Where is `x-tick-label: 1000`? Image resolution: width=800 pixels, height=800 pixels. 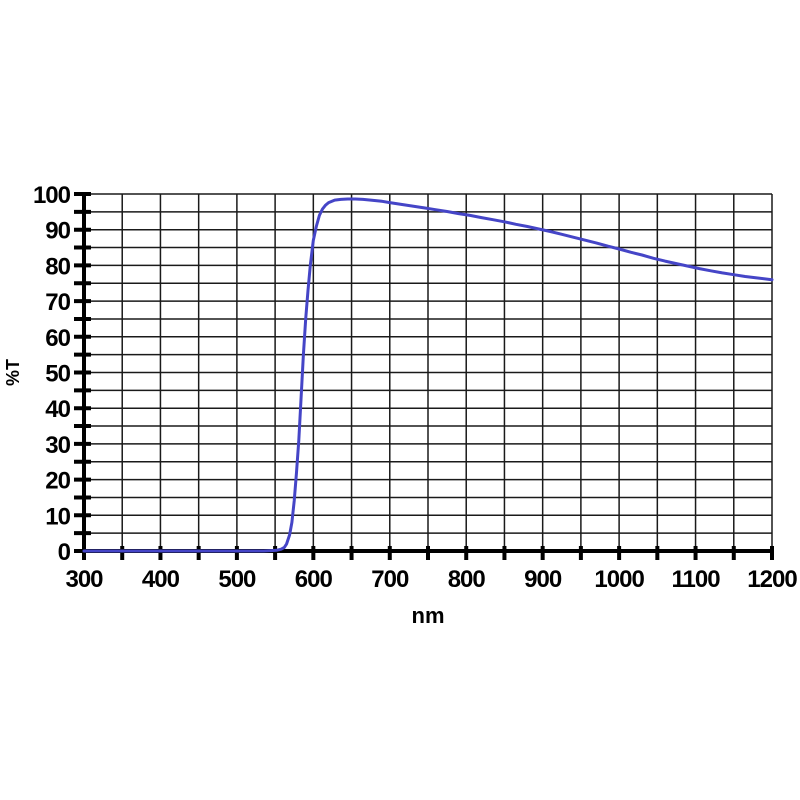 x-tick-label: 1000 is located at coordinates (619, 579).